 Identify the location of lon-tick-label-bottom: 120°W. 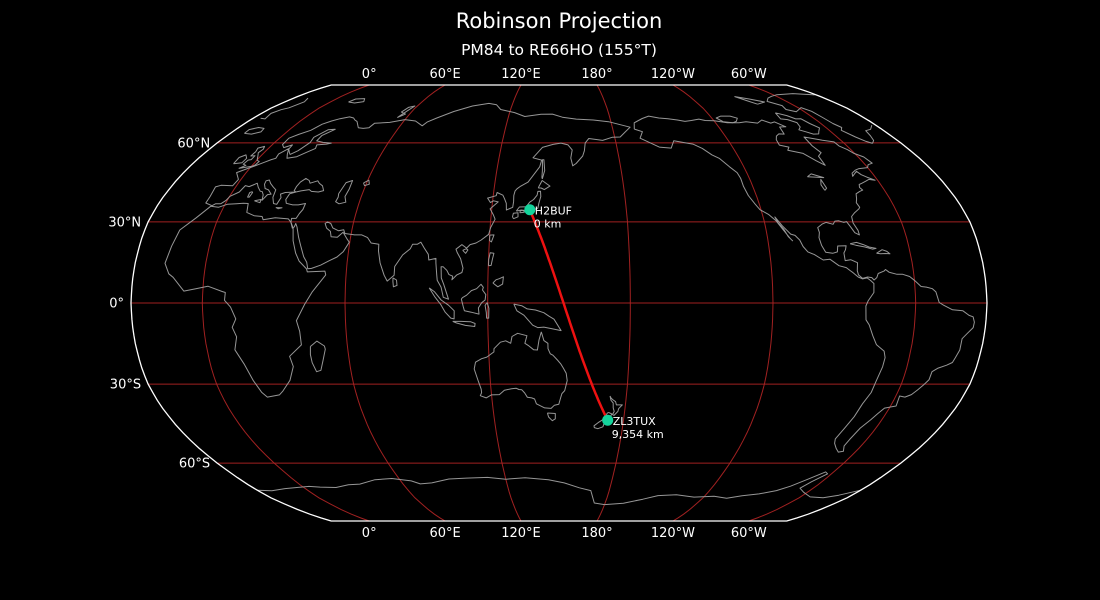
(673, 533).